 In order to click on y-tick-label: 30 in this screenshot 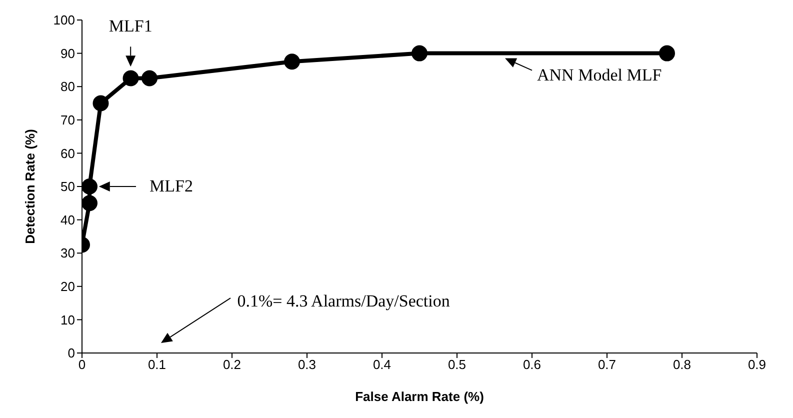, I will do `click(67, 253)`.